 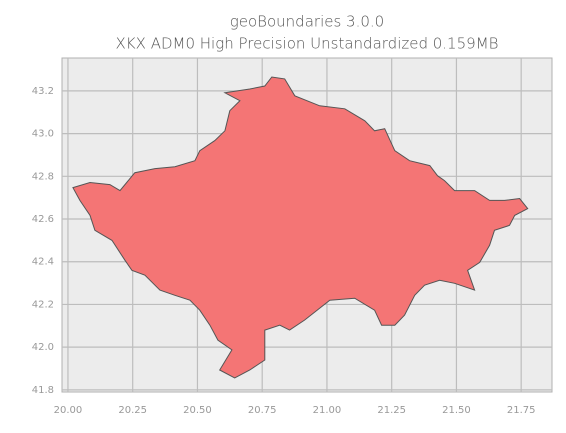 What do you see at coordinates (391, 410) in the screenshot?
I see `x-tick-label: 21.25` at bounding box center [391, 410].